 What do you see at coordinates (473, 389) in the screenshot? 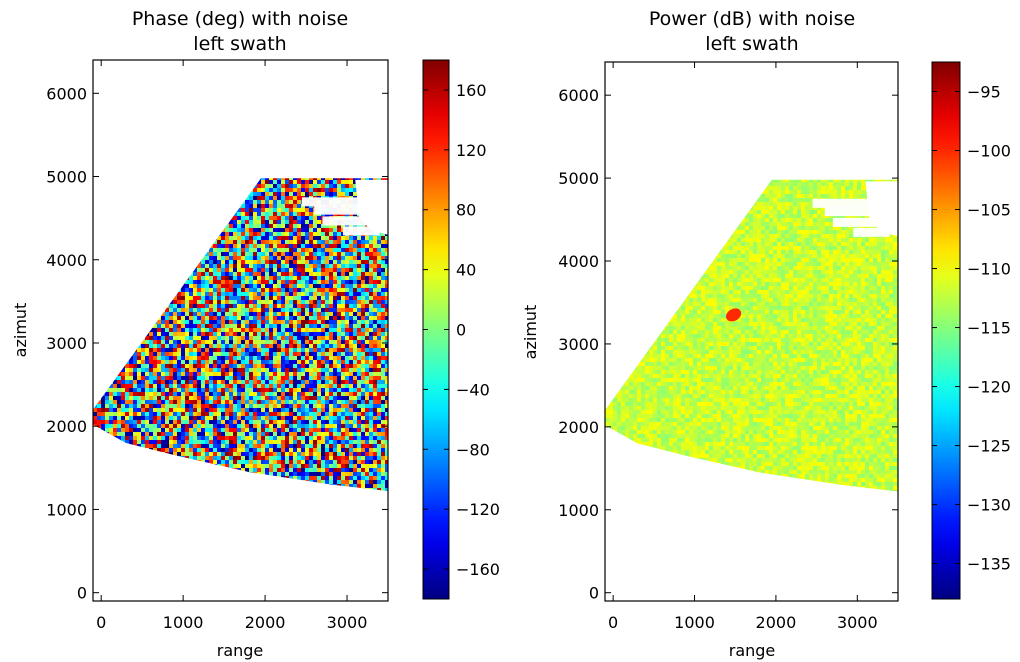
I see `colorbar-tick-label: −40` at bounding box center [473, 389].